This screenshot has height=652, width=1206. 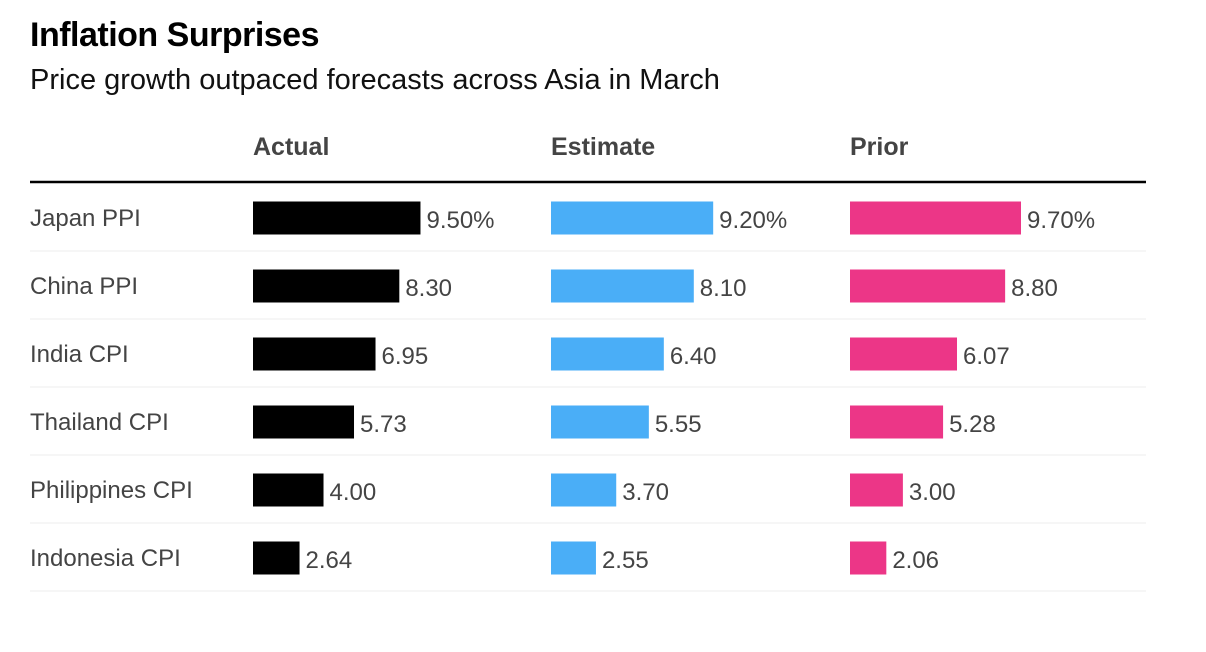 What do you see at coordinates (85, 218) in the screenshot?
I see `row-label-japan-ppi: Japan PPI` at bounding box center [85, 218].